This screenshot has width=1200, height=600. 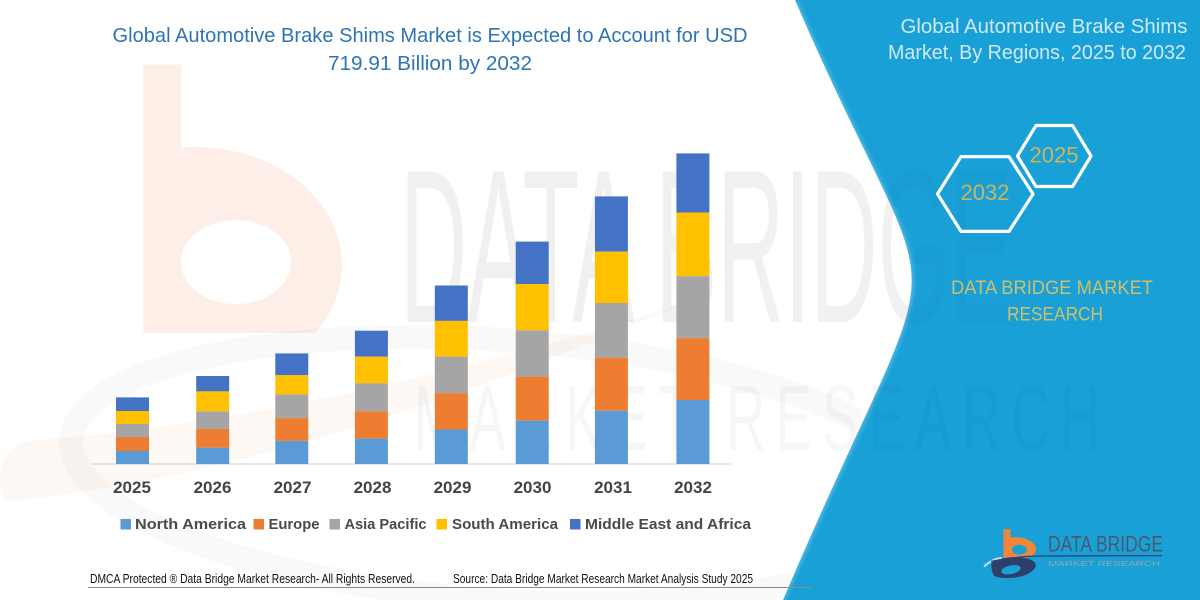 What do you see at coordinates (1037, 52) in the screenshot?
I see `svg-text:Market, By Regions, 2025 to 20: Market, By Regions, 2025 to 2032` at bounding box center [1037, 52].